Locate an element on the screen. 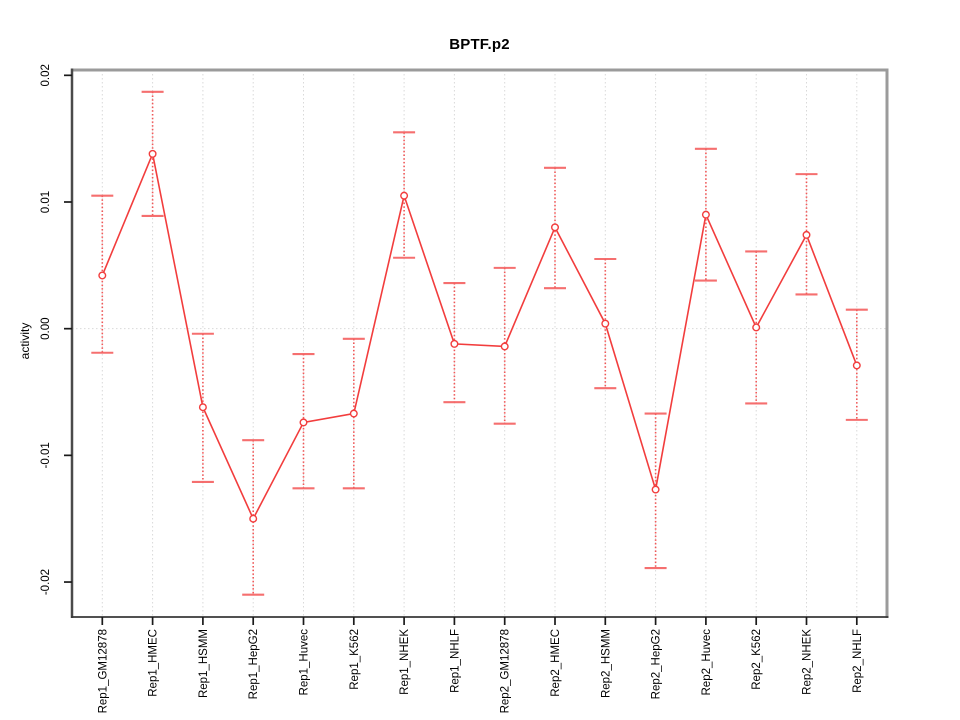 The image size is (960, 720). x-tick-label: Rep2_K562 is located at coordinates (757, 659).